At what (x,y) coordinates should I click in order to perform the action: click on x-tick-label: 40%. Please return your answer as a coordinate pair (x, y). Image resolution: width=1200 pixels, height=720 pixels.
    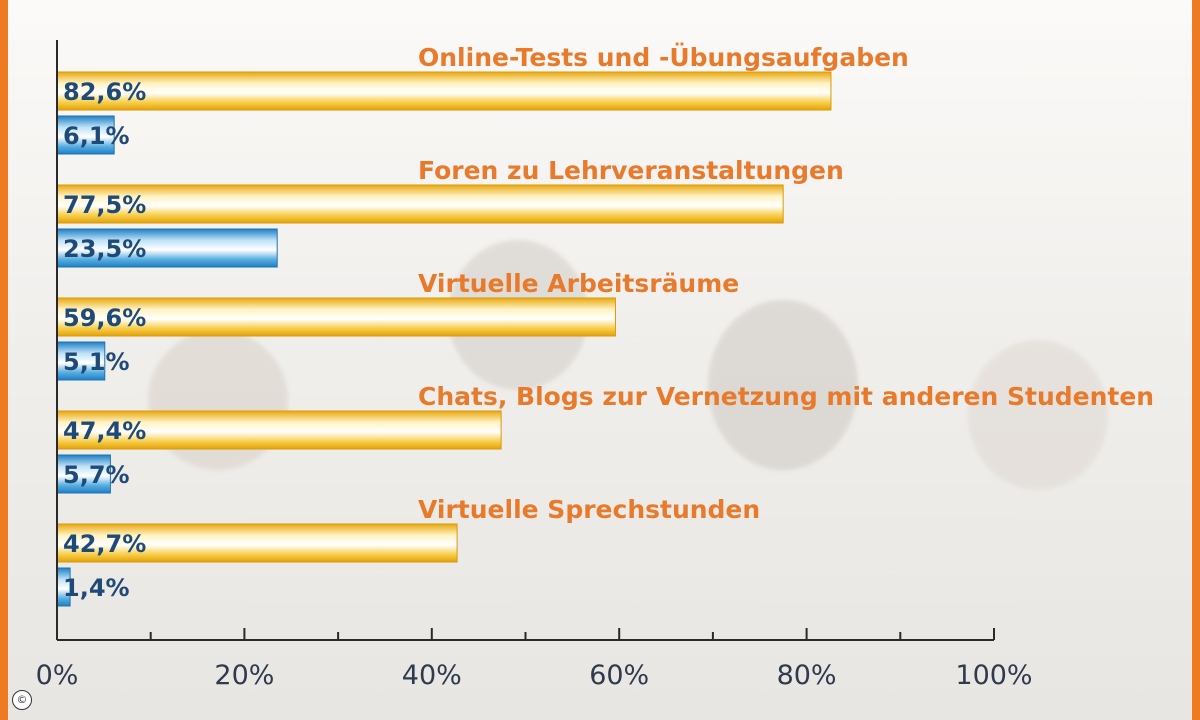
    Looking at the image, I should click on (432, 675).